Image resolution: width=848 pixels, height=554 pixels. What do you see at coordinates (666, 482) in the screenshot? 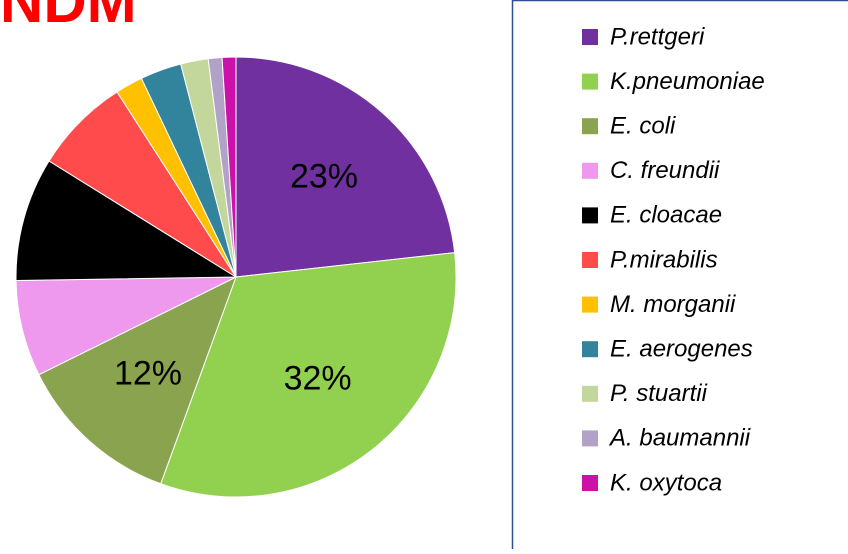
I see `legend-text: K. oxytoca` at bounding box center [666, 482].